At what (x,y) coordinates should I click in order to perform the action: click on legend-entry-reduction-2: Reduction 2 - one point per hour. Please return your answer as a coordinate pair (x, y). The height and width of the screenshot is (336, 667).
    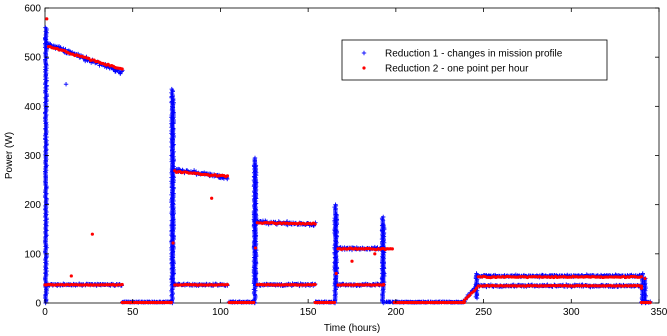
    Looking at the image, I should click on (445, 69).